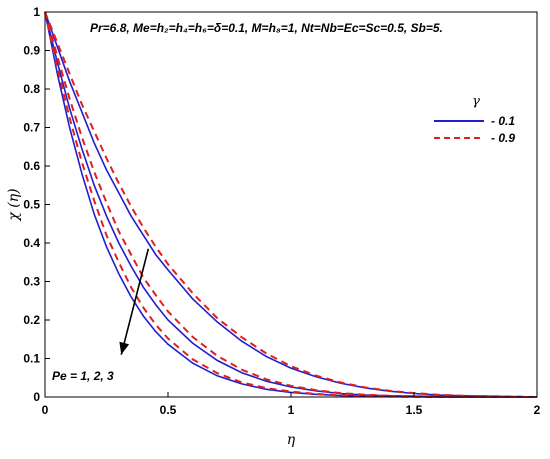 The image size is (550, 459). What do you see at coordinates (31, 51) in the screenshot?
I see `y-tick-label-9: 0.9` at bounding box center [31, 51].